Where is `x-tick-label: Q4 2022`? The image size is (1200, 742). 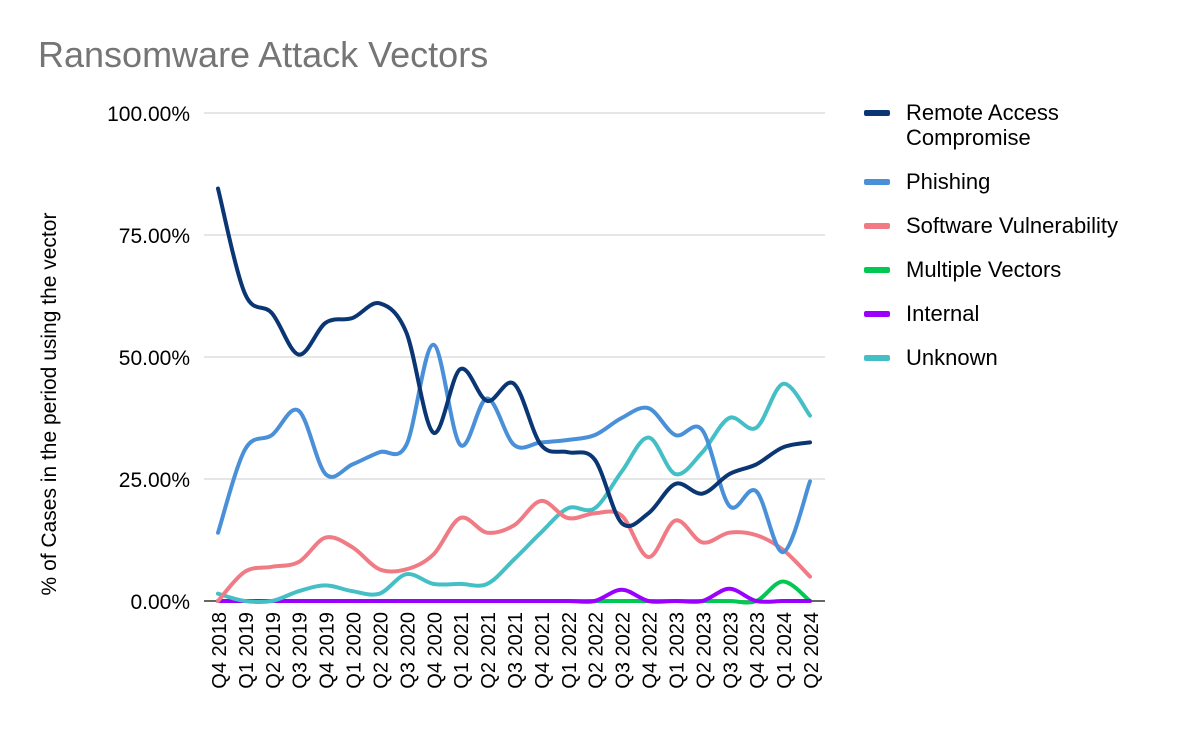
x-tick-label: Q4 2022 is located at coordinates (651, 650).